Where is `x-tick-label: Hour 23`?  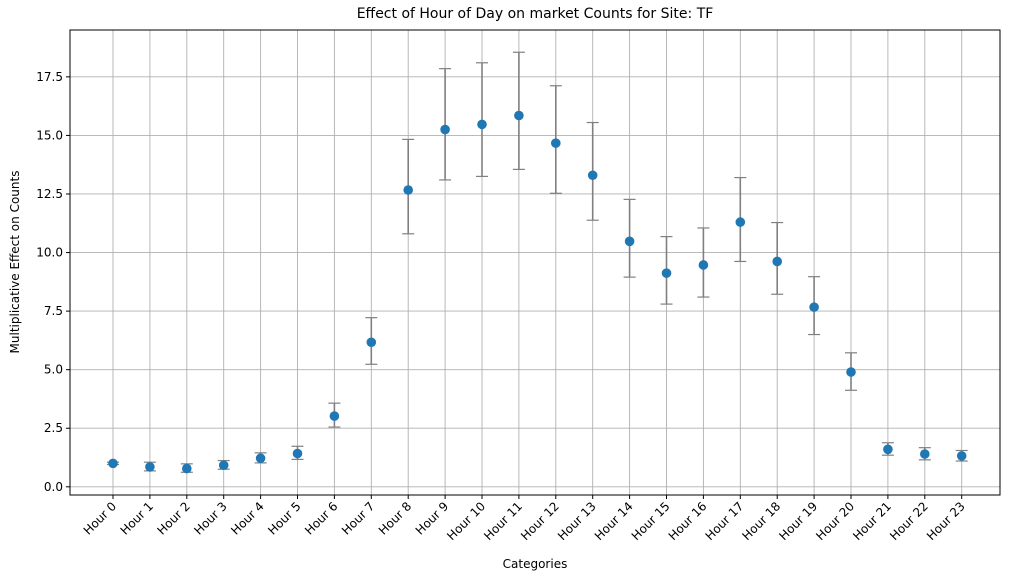 x-tick-label: Hour 23 is located at coordinates (946, 521).